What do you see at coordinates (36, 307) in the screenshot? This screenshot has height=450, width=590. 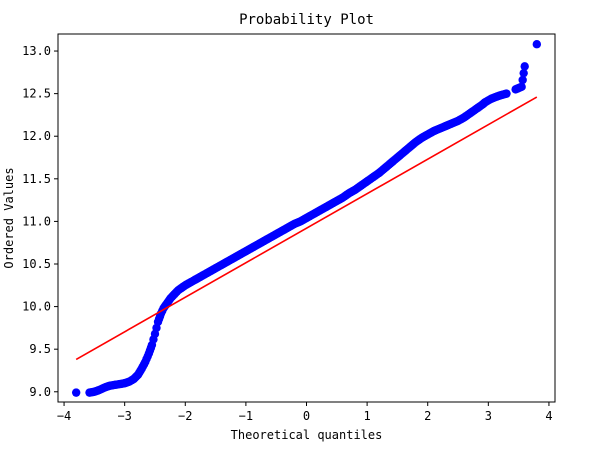 I see `y-tick-label: 10.0` at bounding box center [36, 307].